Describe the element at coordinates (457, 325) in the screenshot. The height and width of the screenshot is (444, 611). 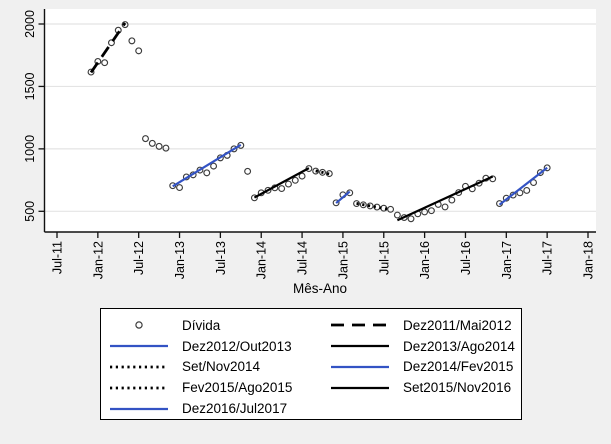
I see `legend-label: Dez2011/Mai2012` at that location.